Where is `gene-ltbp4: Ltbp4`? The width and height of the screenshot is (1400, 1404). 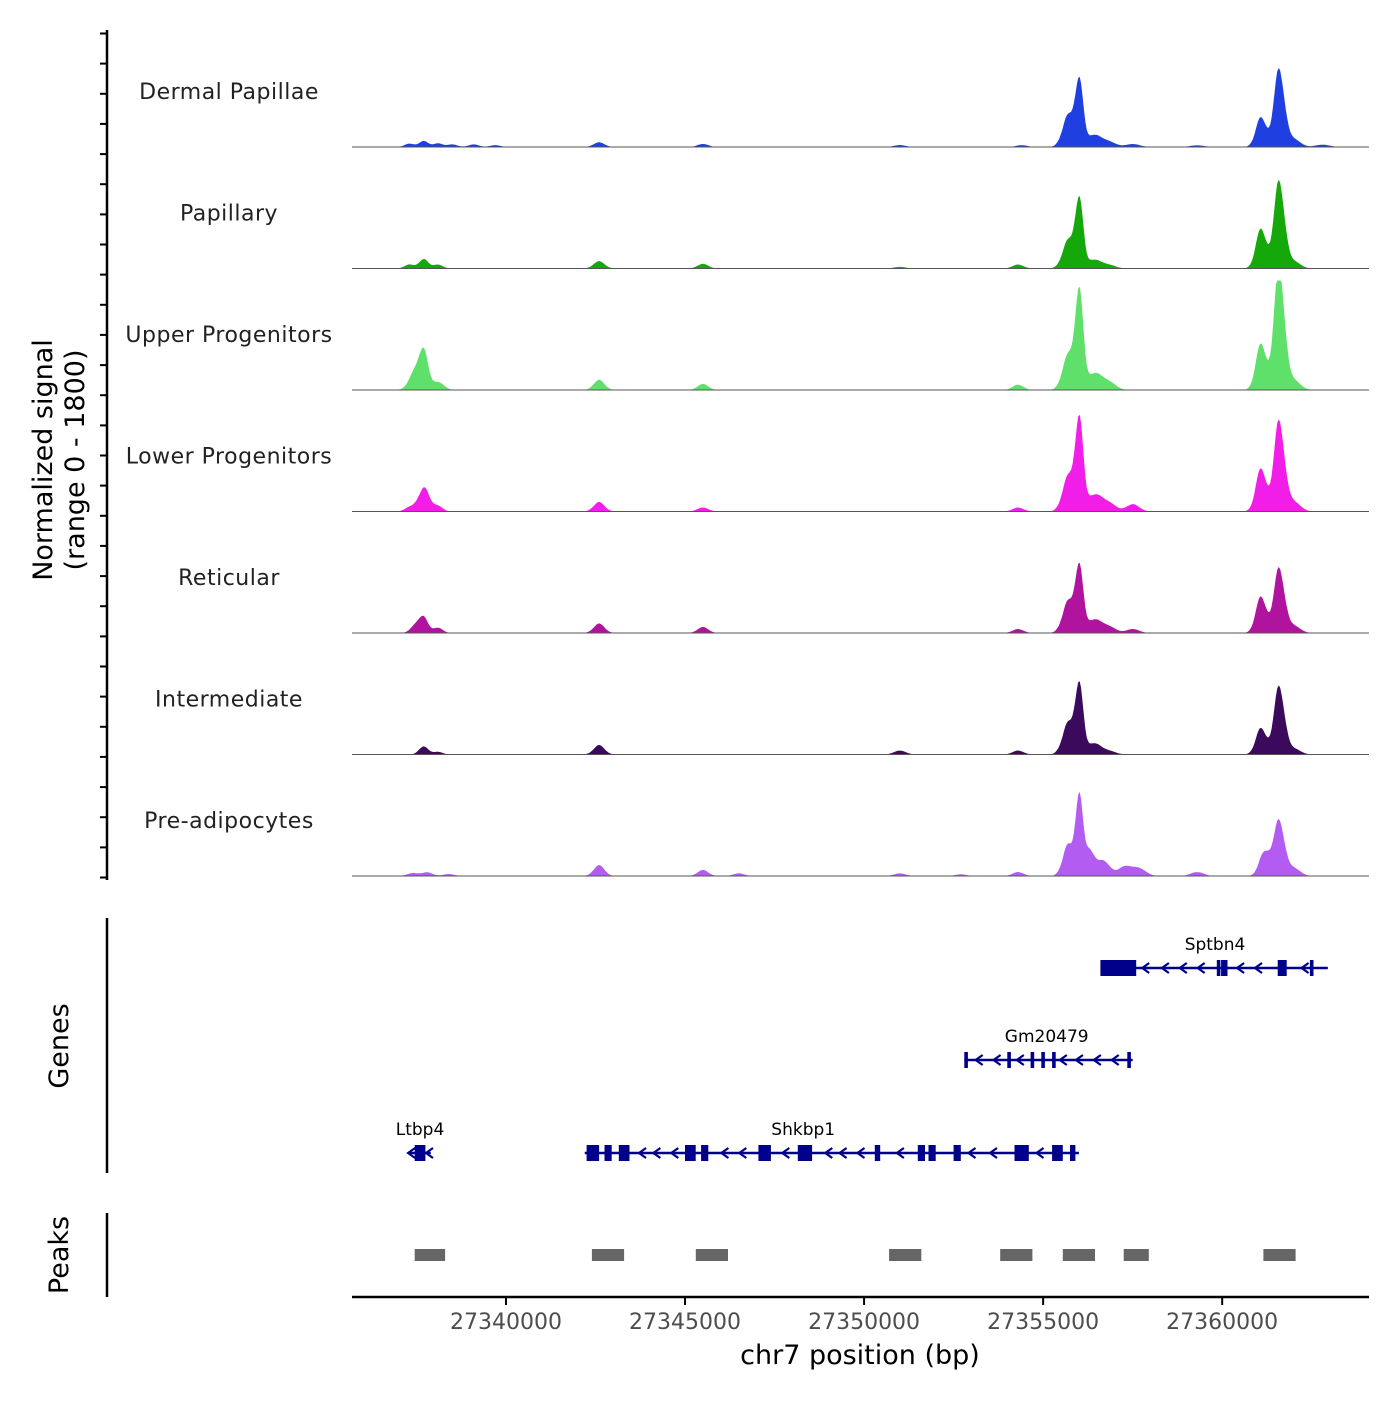
gene-ltbp4: Ltbp4 is located at coordinates (420, 1140).